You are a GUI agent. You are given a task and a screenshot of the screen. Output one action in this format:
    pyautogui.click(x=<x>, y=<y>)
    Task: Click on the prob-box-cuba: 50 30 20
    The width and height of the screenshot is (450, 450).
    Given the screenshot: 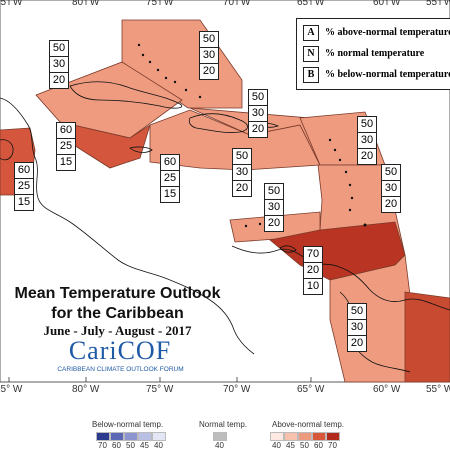 What is the action you would take?
    pyautogui.click(x=59, y=64)
    